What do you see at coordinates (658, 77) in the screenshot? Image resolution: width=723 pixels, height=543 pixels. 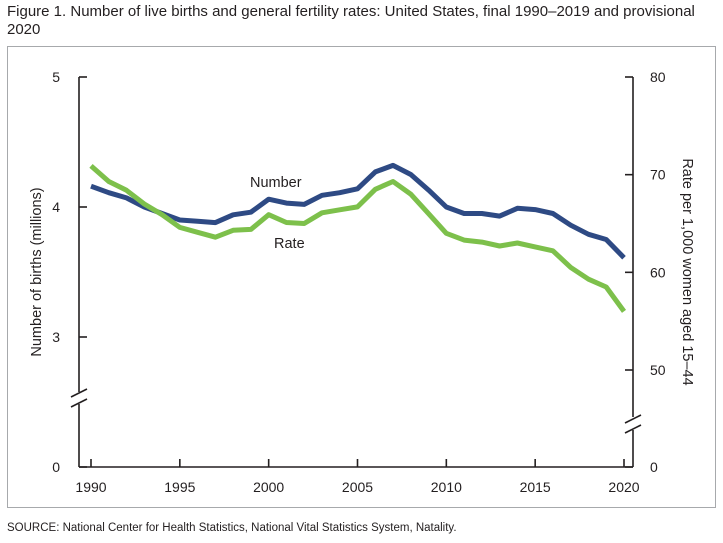 I see `right-tick-label: 80` at bounding box center [658, 77].